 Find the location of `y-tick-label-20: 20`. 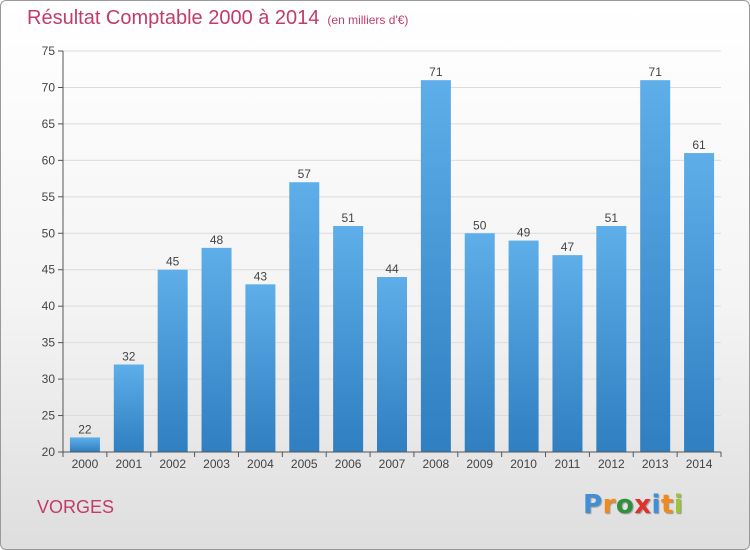

y-tick-label-20: 20 is located at coordinates (49, 452).